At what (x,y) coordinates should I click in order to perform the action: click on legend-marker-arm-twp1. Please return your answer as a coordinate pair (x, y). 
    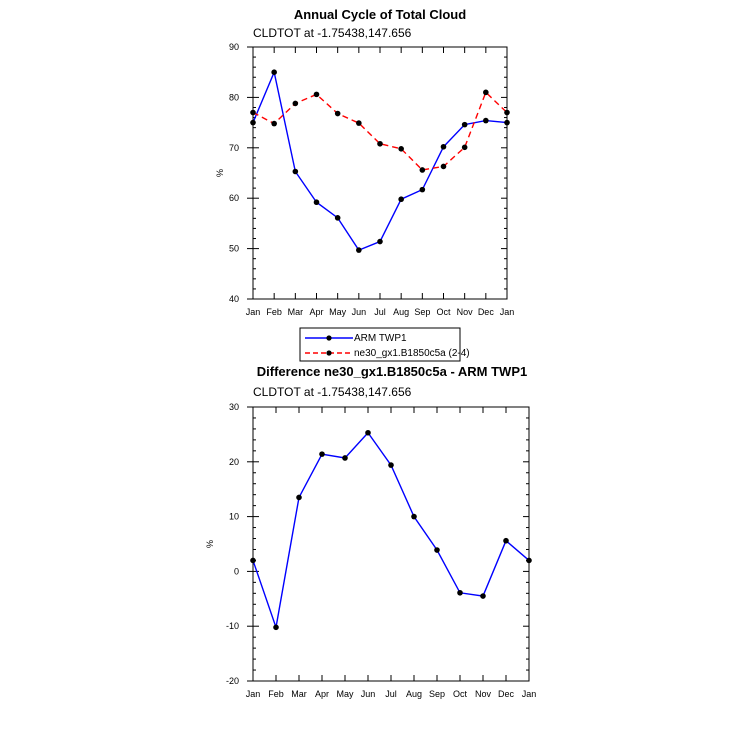
    Looking at the image, I should click on (329, 338).